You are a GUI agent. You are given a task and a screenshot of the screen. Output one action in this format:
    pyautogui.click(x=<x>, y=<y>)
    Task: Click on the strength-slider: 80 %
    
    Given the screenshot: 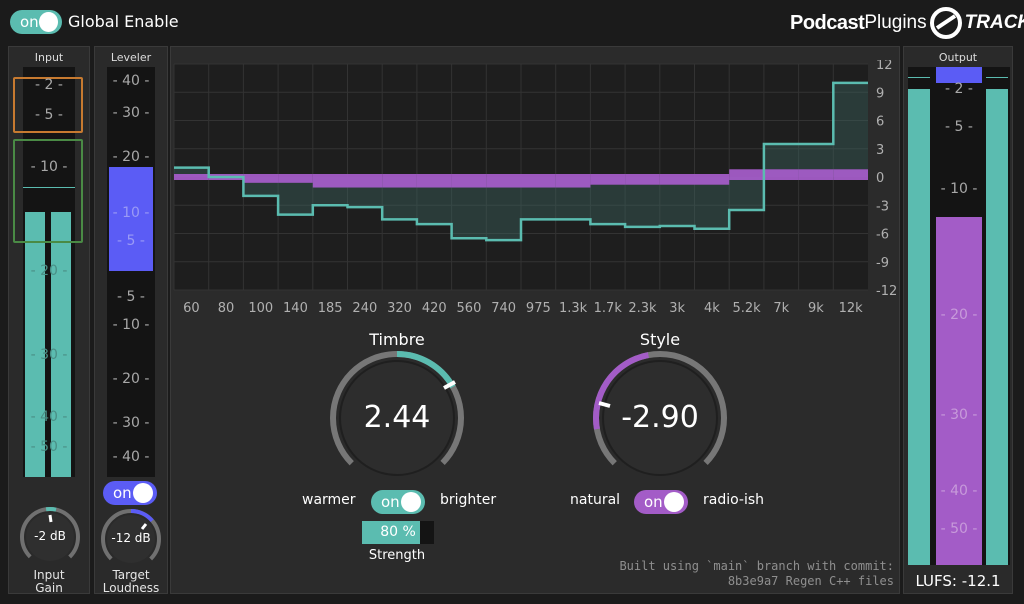 What is the action you would take?
    pyautogui.click(x=398, y=532)
    